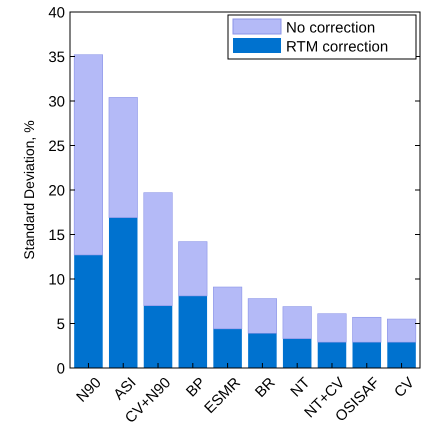 This screenshot has height=424, width=428. I want to click on y-axis-title: Standard Deviation, %, so click(29, 190).